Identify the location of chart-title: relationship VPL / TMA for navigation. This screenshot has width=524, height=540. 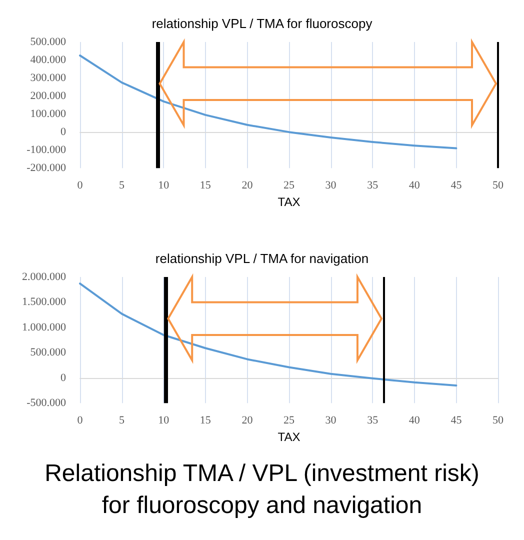
(262, 258).